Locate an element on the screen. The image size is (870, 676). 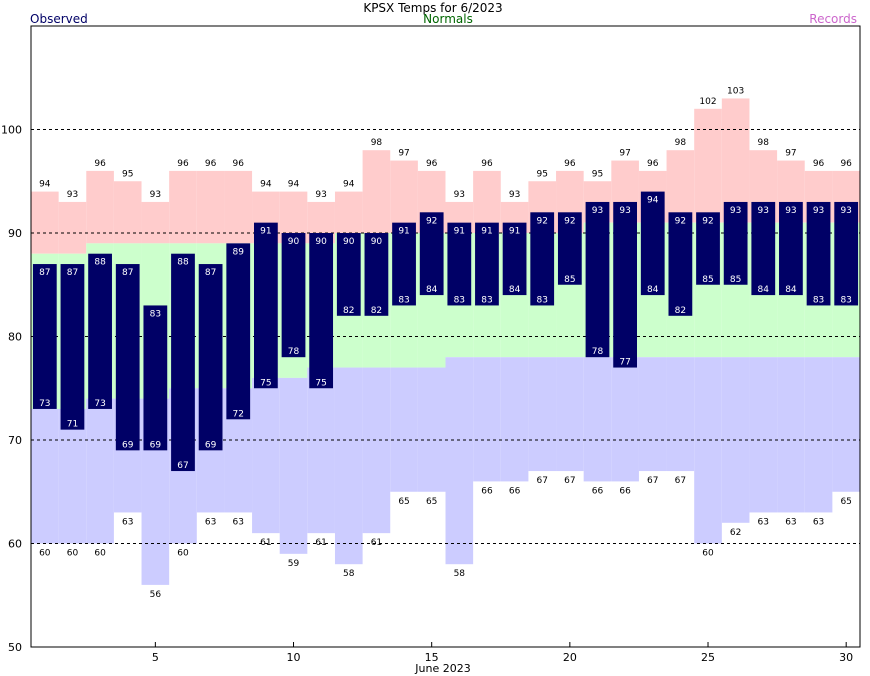
record-low-label: 62 is located at coordinates (735, 533).